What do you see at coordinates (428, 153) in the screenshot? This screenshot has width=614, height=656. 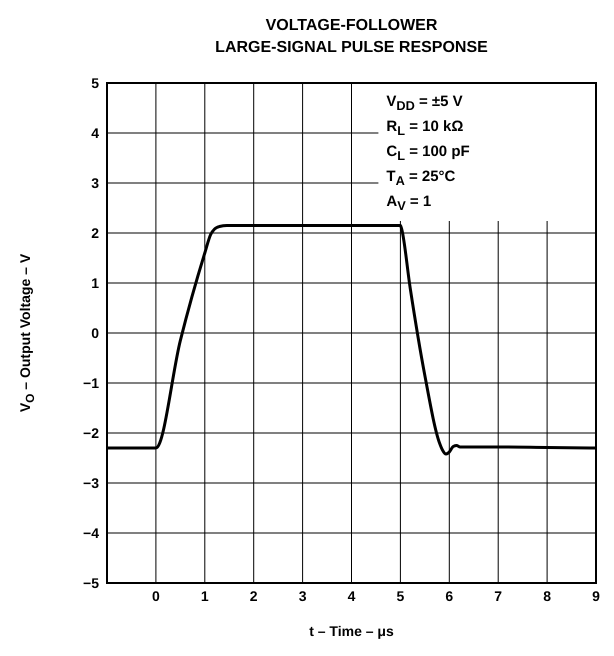 I see `annotation: C$_{L}$ = 100 pF` at bounding box center [428, 153].